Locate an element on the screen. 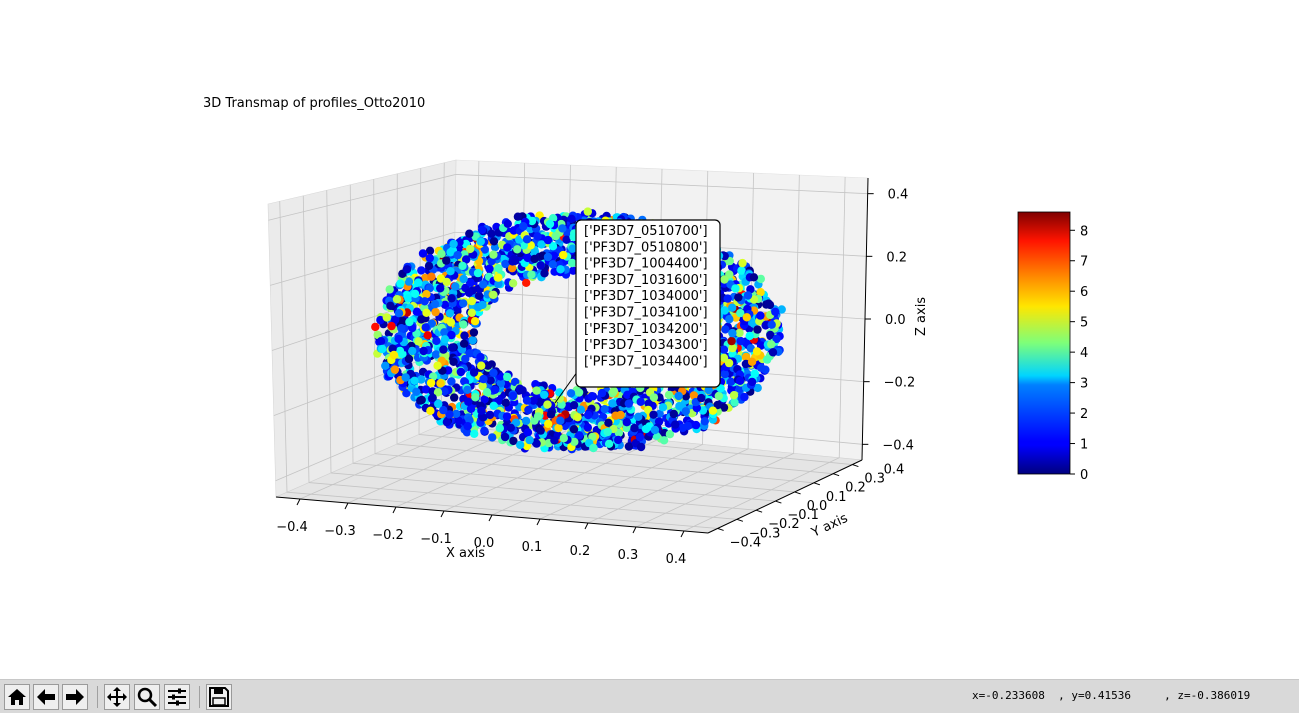 This screenshot has width=1299, height=713. home-button is located at coordinates (17, 697).